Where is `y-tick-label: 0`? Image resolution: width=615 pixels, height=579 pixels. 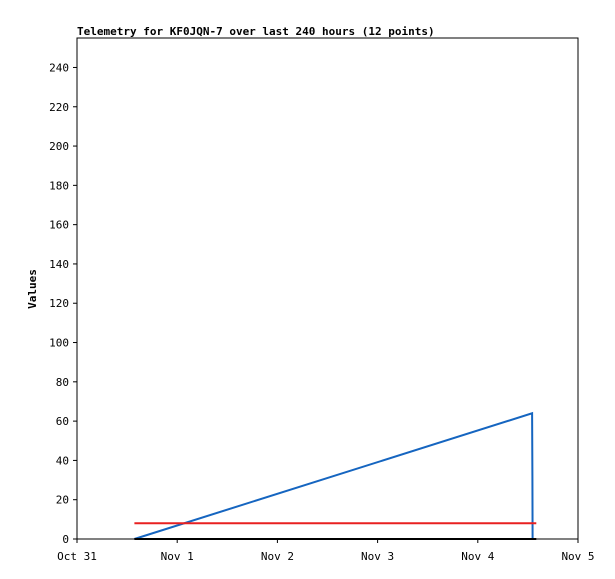
y-tick-label: 0 is located at coordinates (65, 539).